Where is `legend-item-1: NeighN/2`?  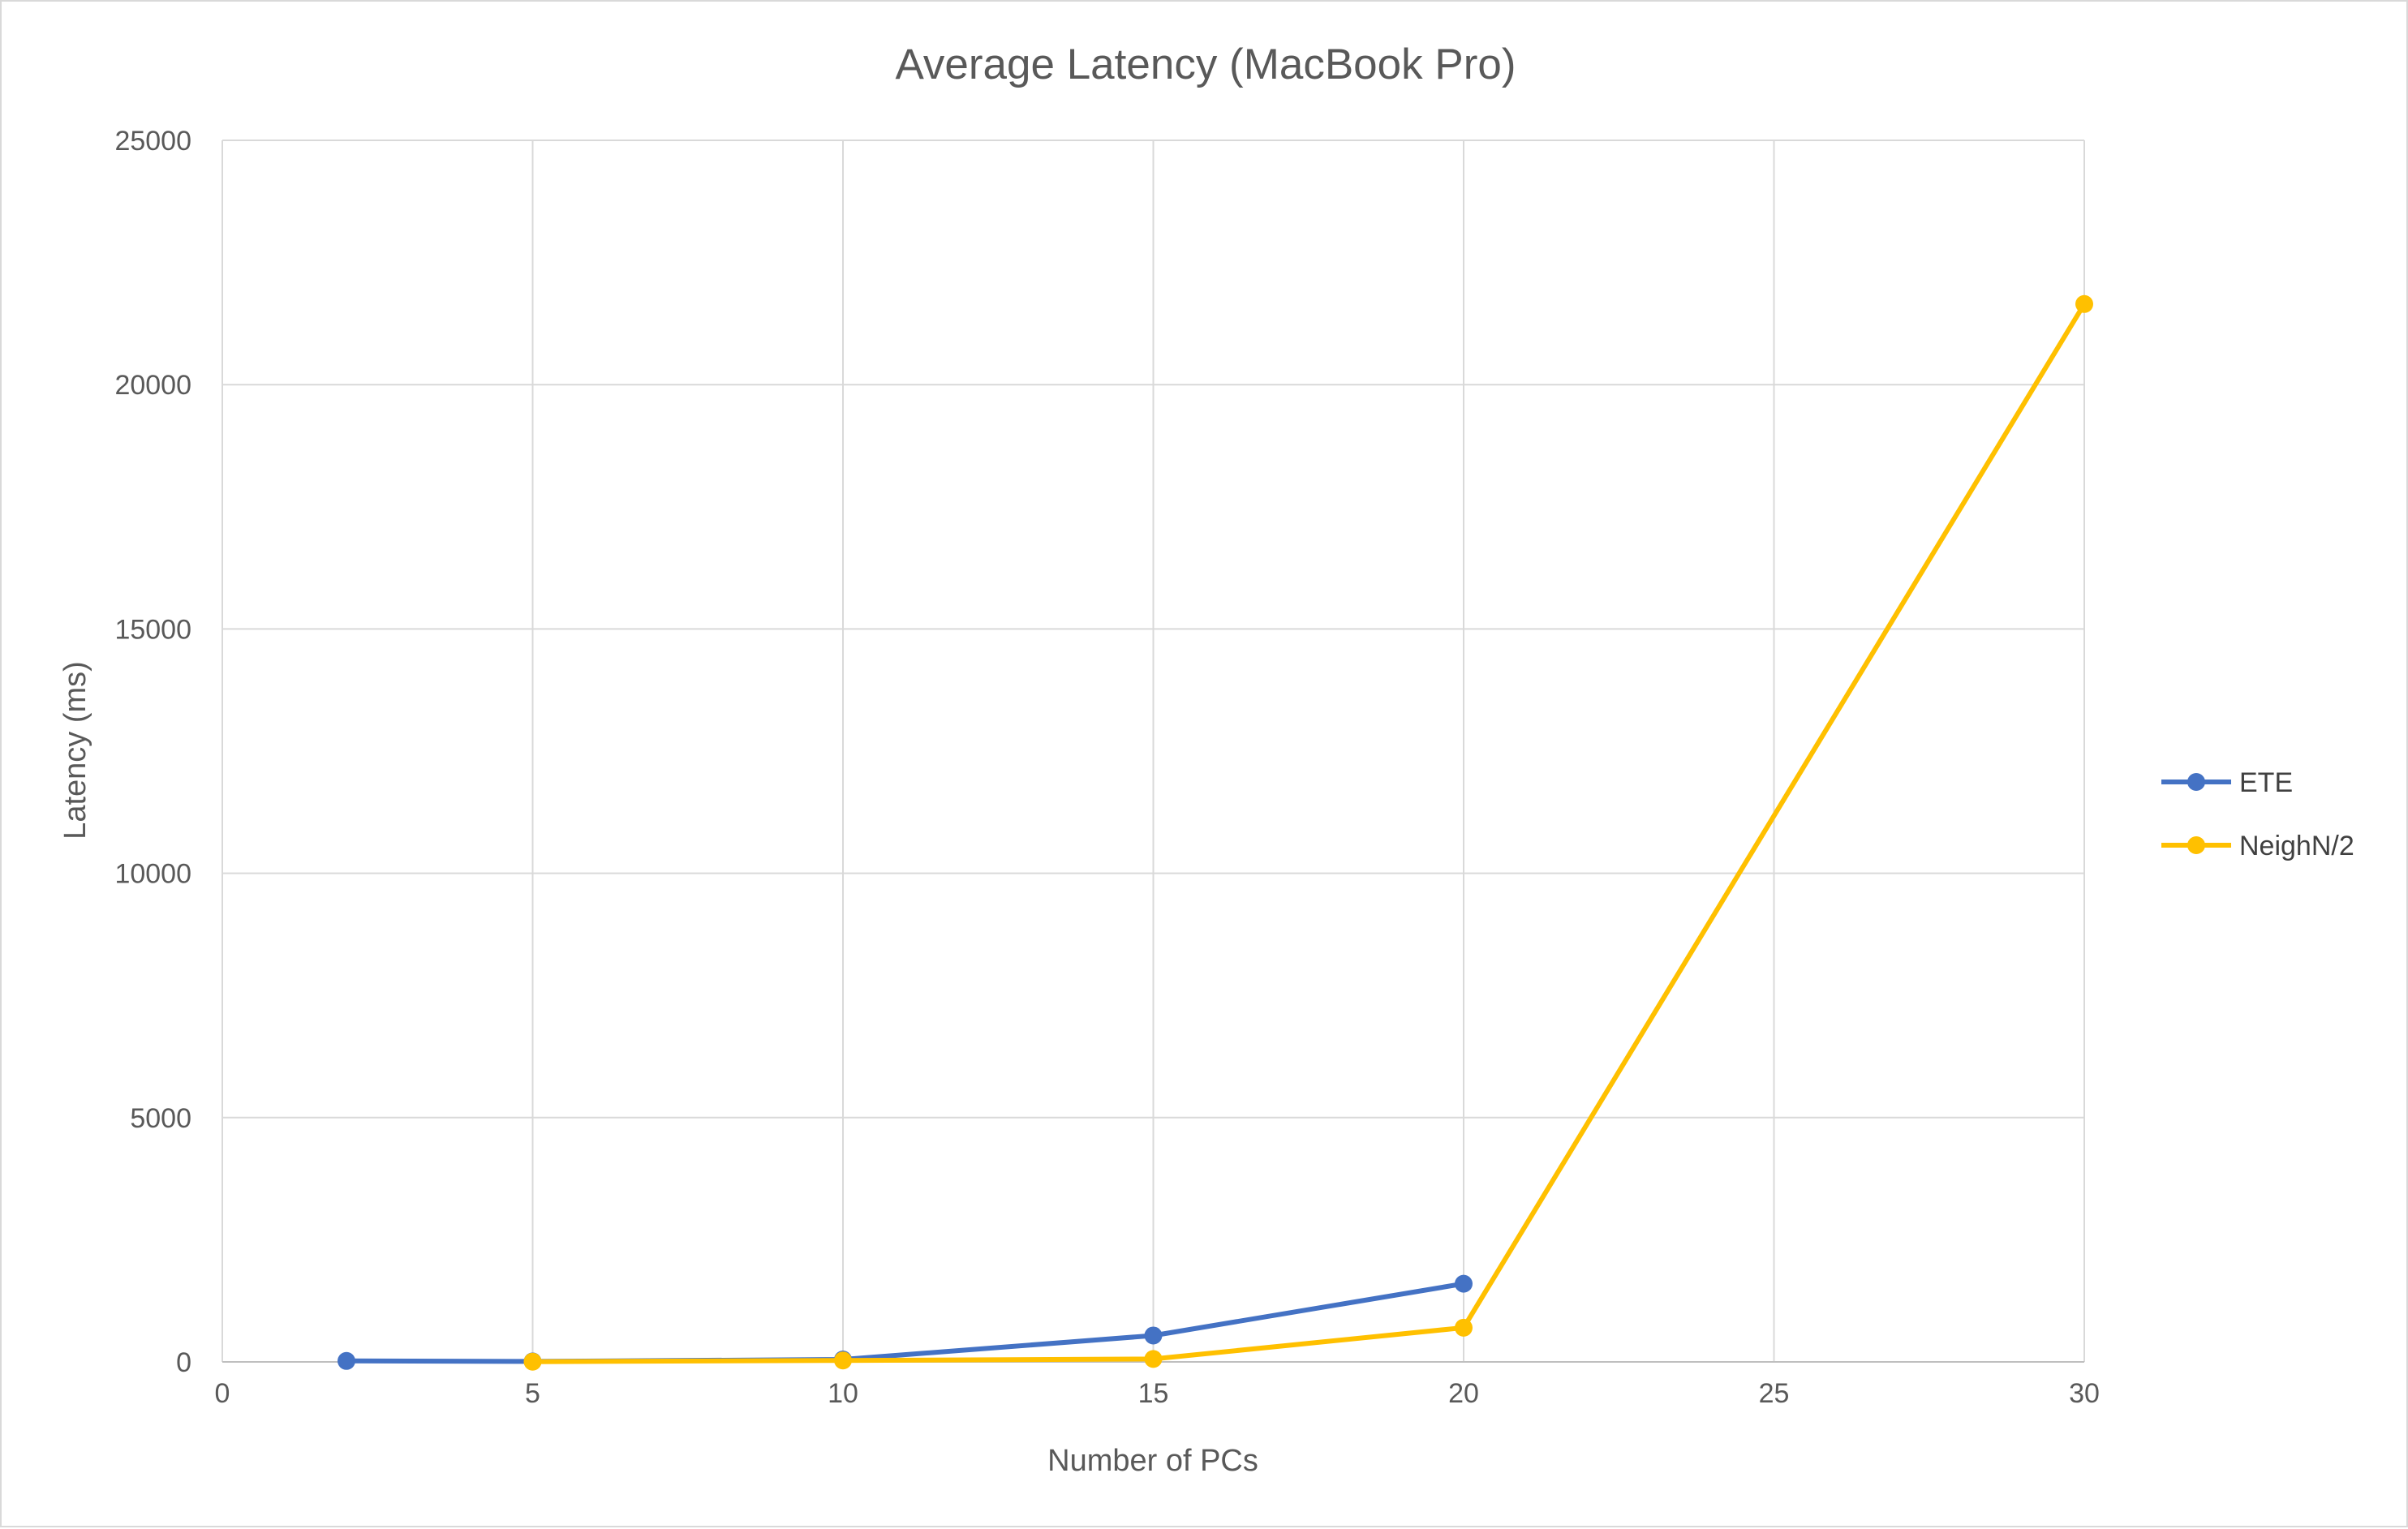
legend-item-1: NeighN/2 is located at coordinates (2257, 846).